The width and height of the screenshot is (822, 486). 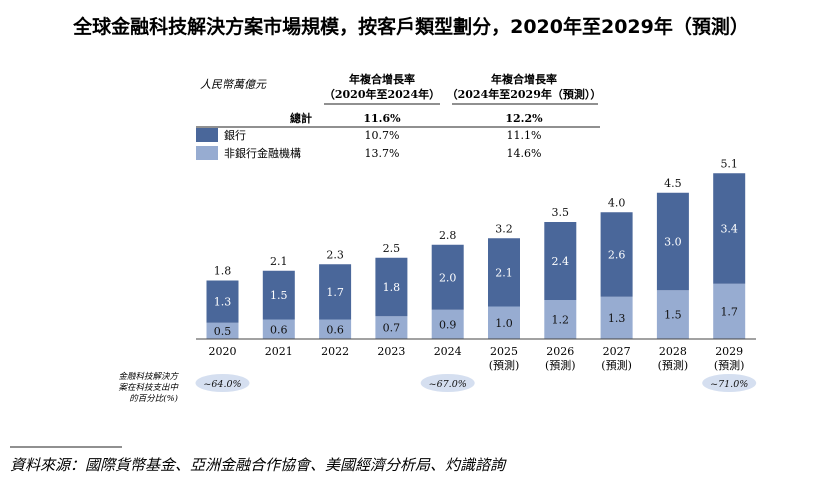 I want to click on share-value-2024: ~67.0%, so click(x=448, y=384).